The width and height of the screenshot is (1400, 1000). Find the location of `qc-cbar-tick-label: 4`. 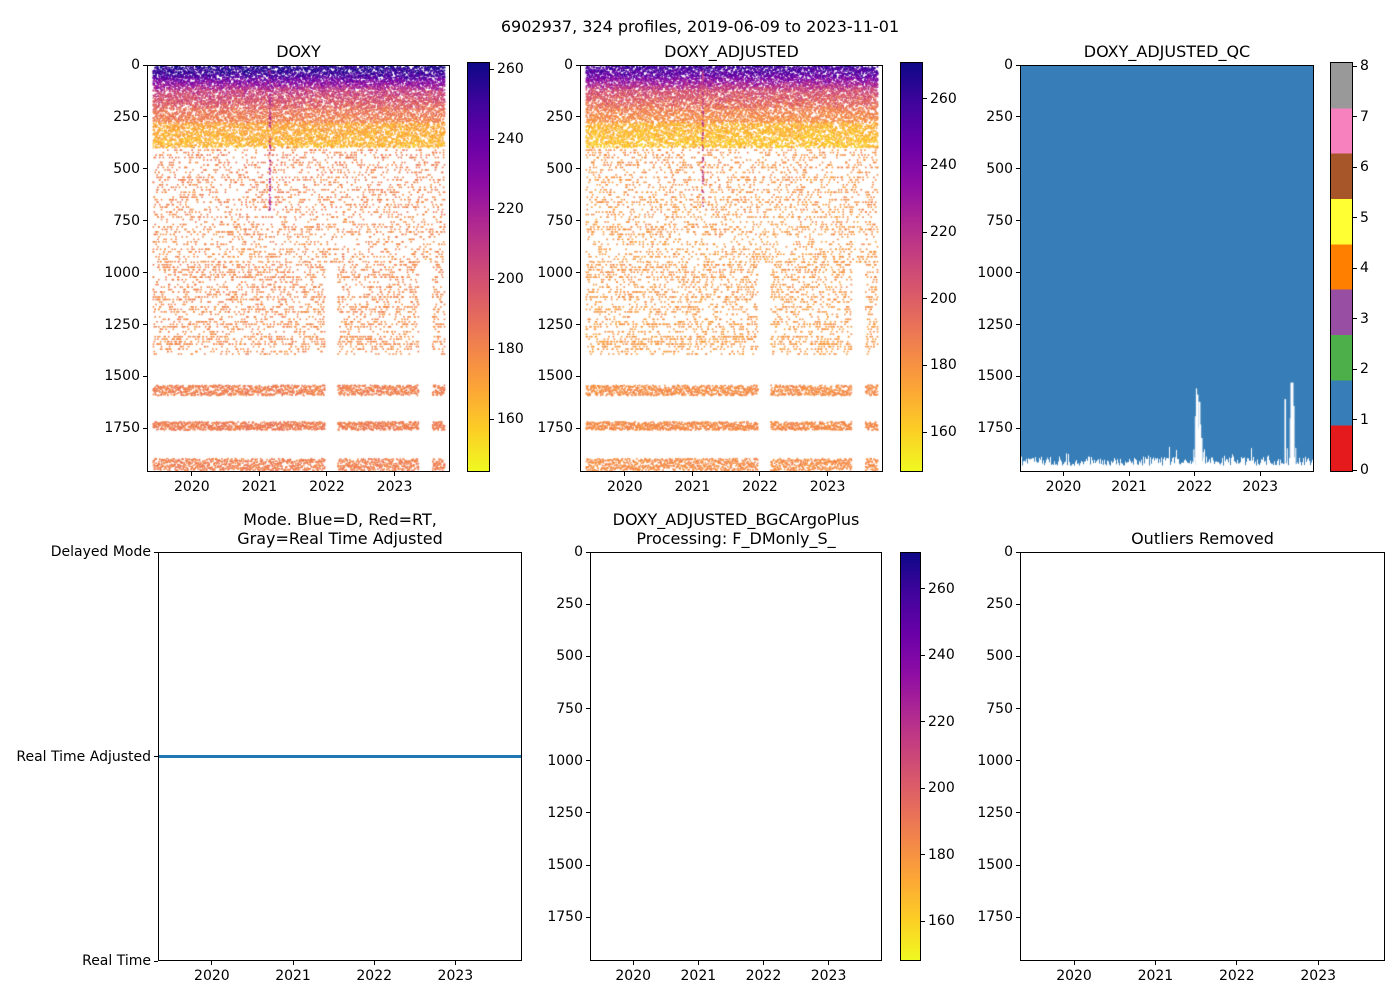

qc-cbar-tick-label: 4 is located at coordinates (1364, 268).